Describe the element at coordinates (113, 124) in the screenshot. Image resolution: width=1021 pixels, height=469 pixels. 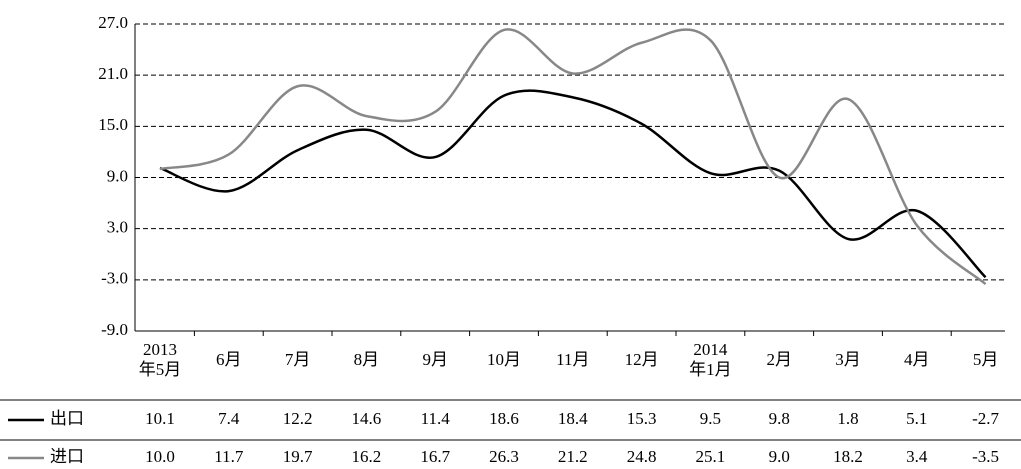
I see `y-tick-label: 15.0` at that location.